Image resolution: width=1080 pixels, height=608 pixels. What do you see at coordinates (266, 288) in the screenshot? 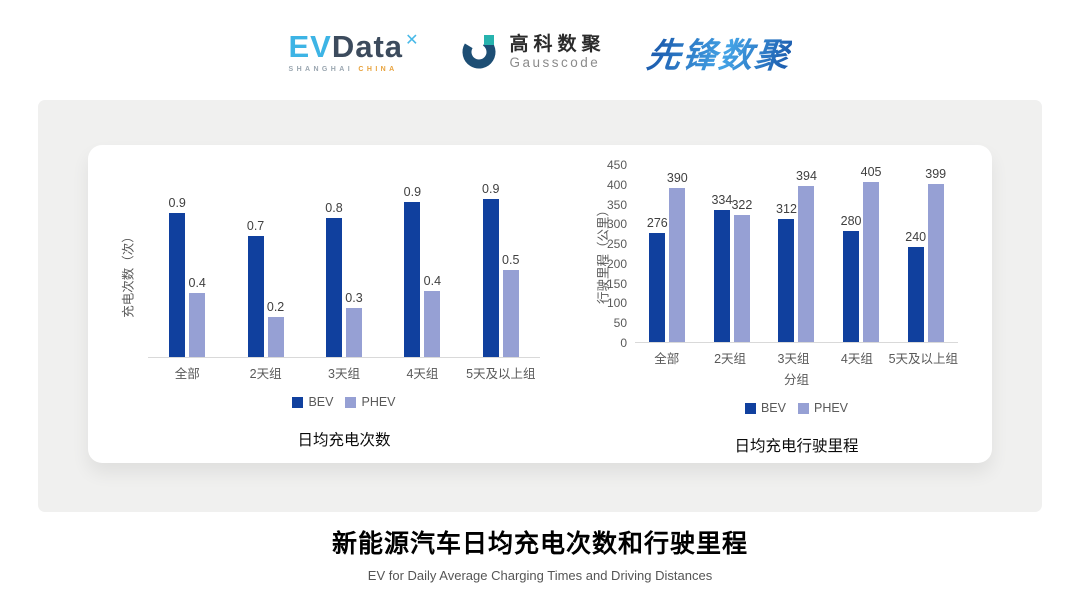
I see `bar-group: 0.7 0.2` at bounding box center [266, 288].